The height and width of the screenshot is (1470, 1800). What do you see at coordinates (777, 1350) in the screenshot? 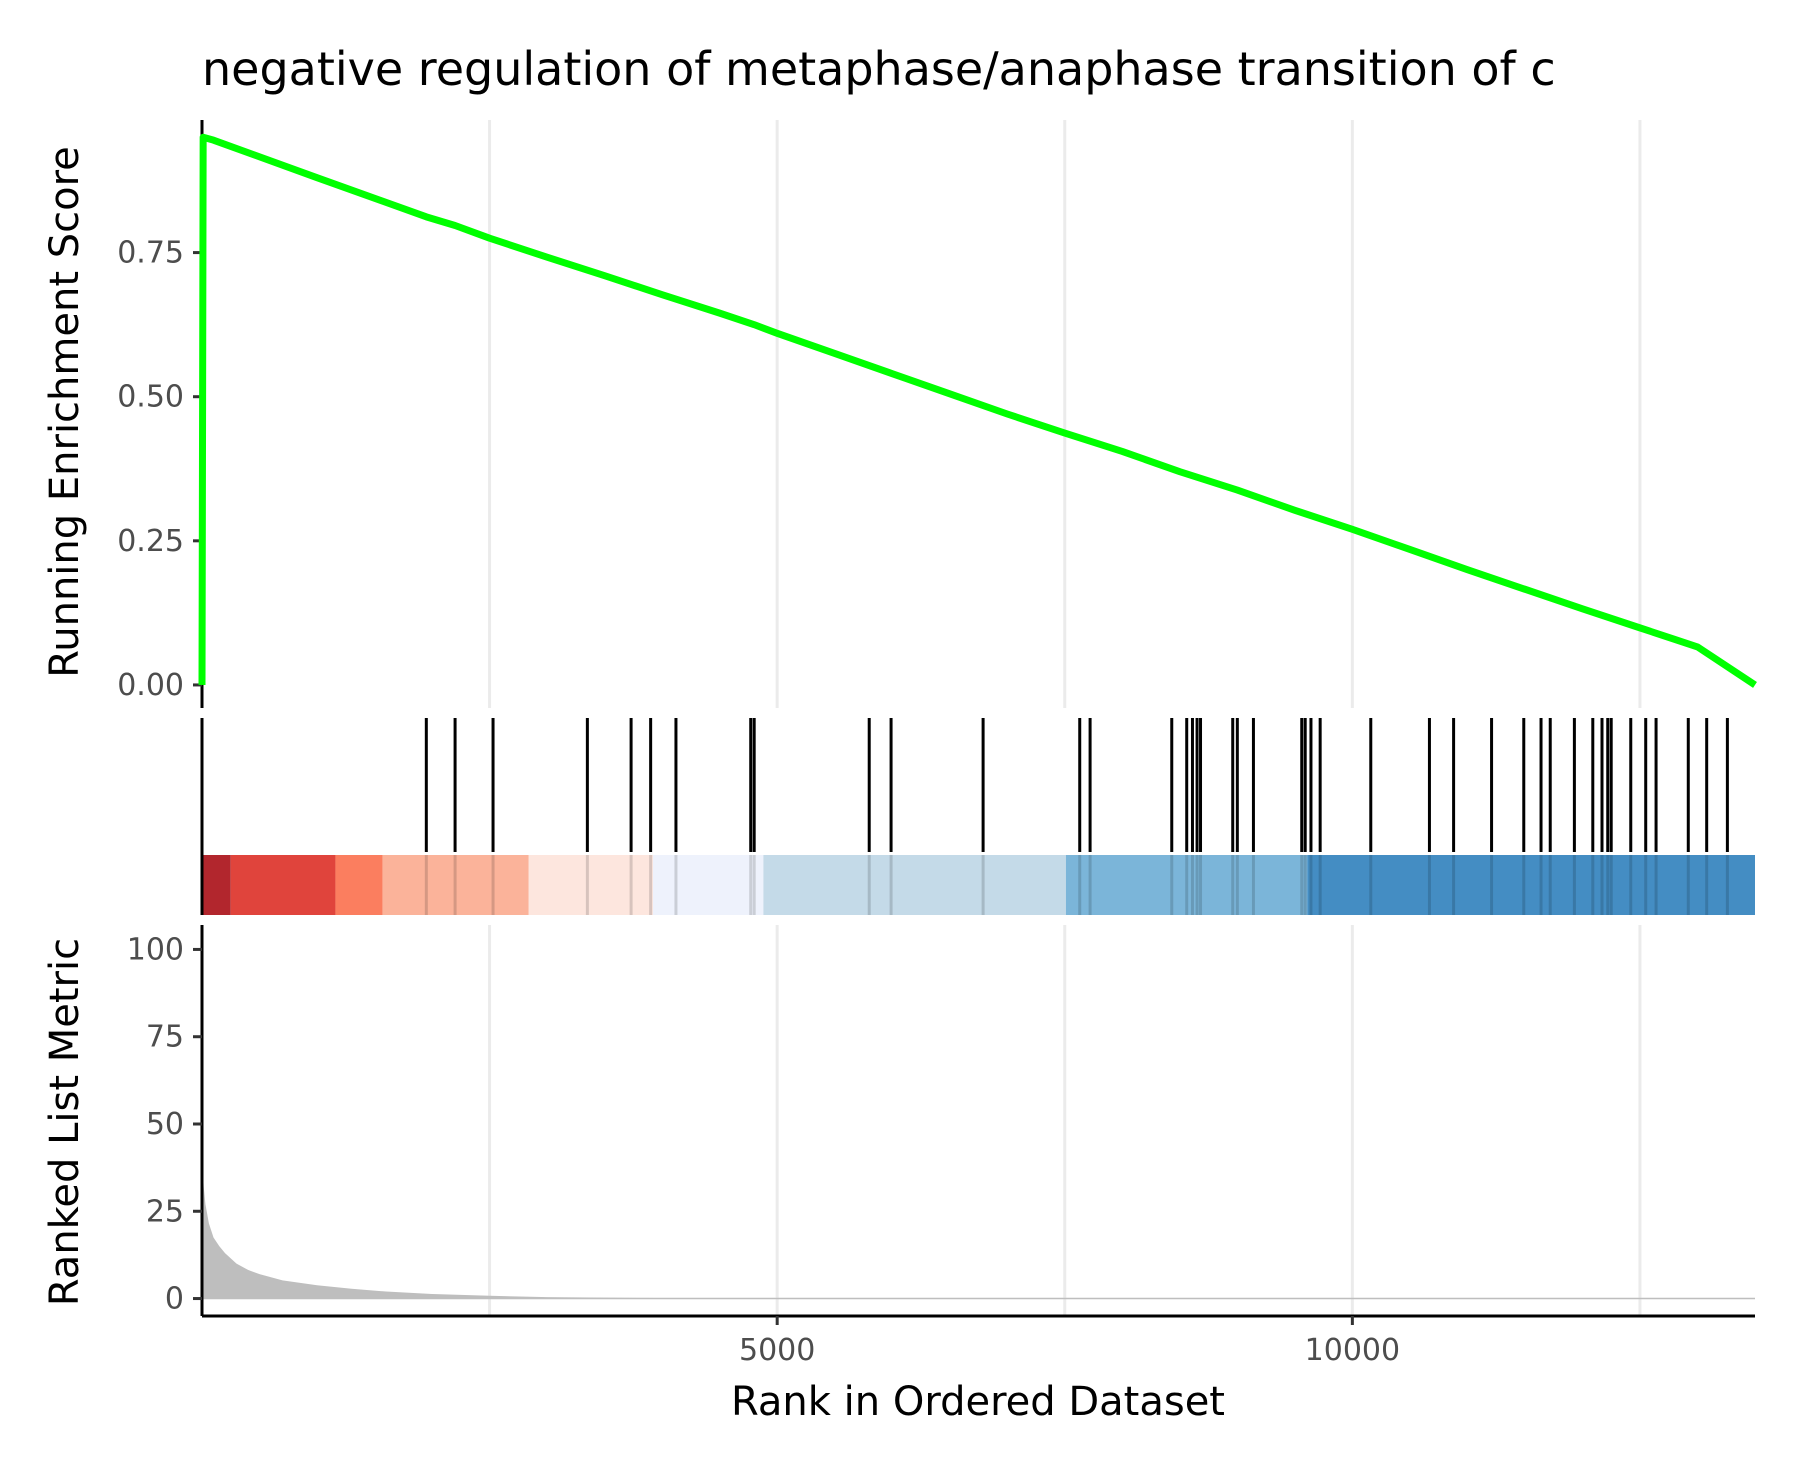
I see `x-tick-label: 5000` at bounding box center [777, 1350].